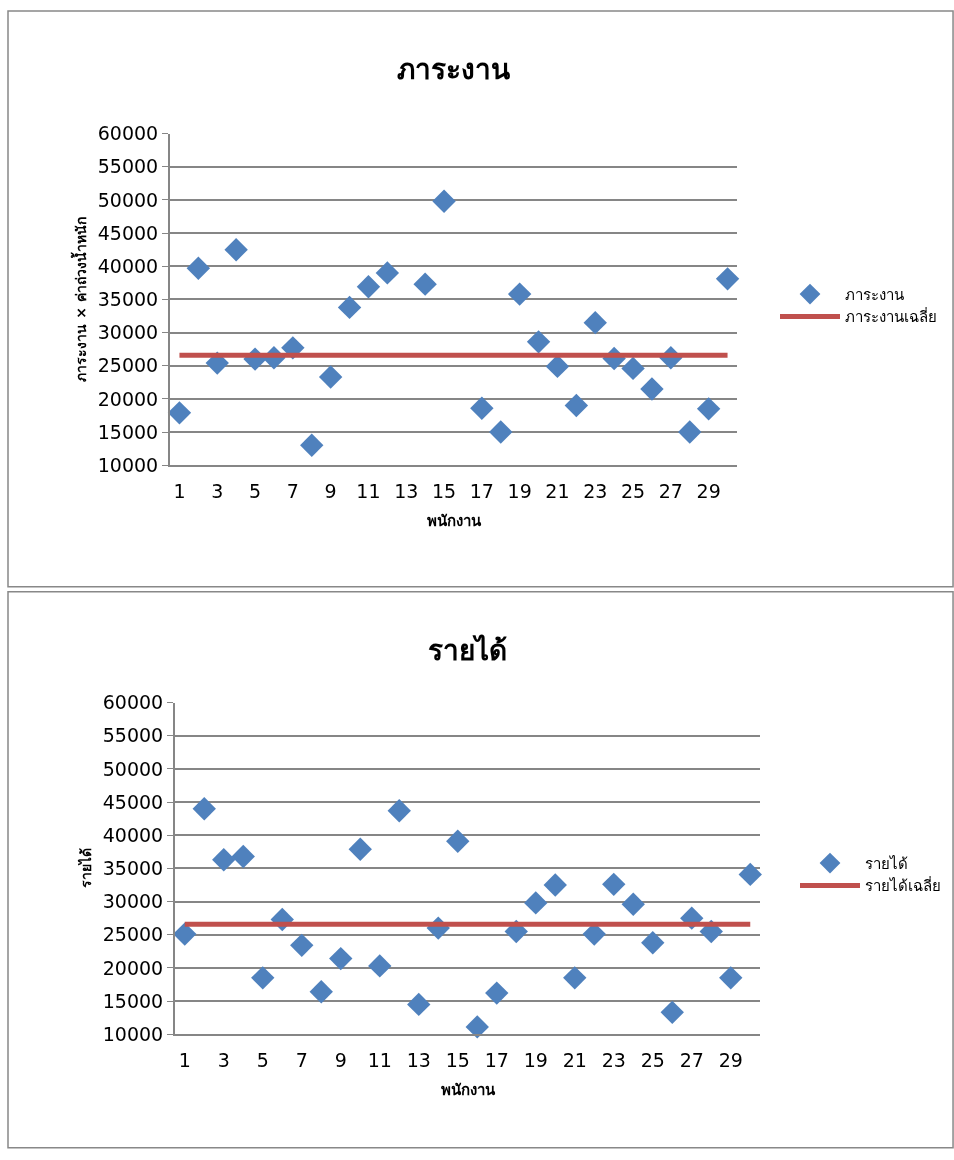 Image resolution: width=954 pixels, height=1160 pixels. Describe the element at coordinates (886, 863) in the screenshot. I see `legend-label: รายได้` at that location.